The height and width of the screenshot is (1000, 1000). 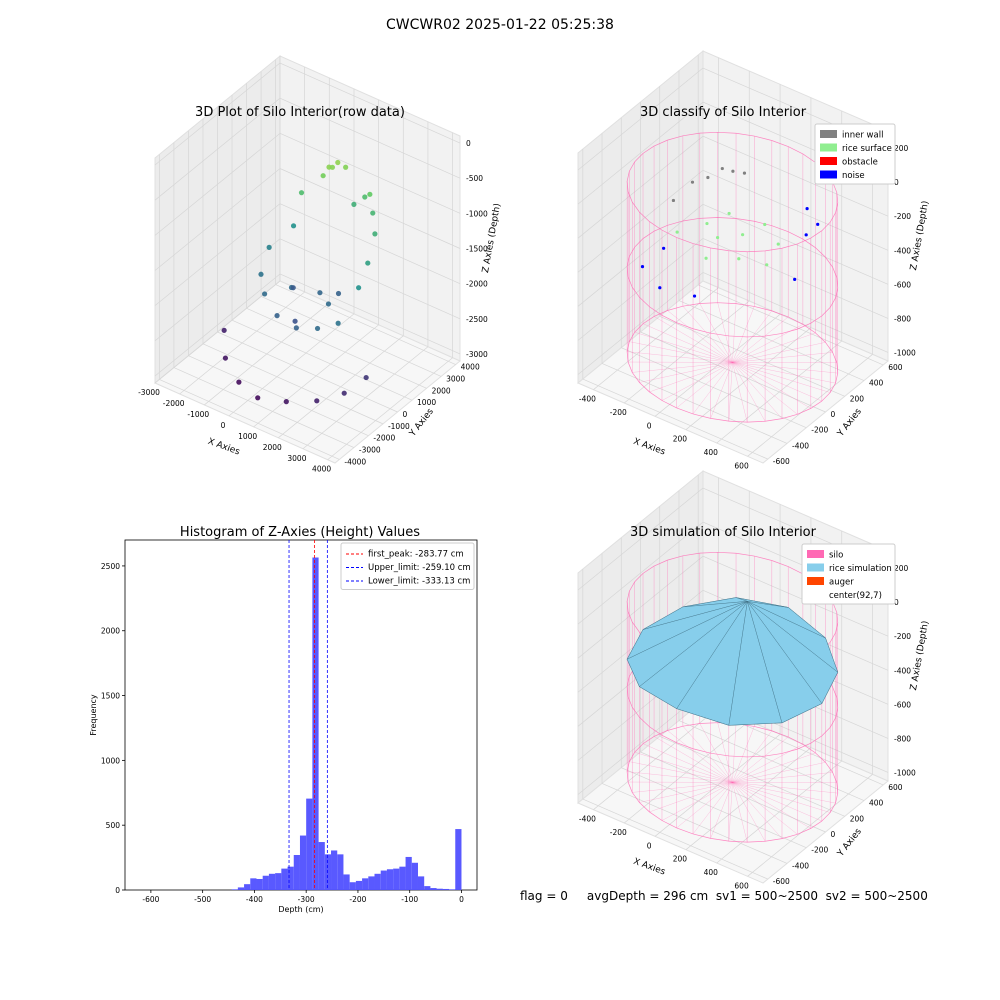 What do you see at coordinates (902, 284) in the screenshot?
I see `z-tick-label: -600` at bounding box center [902, 284].